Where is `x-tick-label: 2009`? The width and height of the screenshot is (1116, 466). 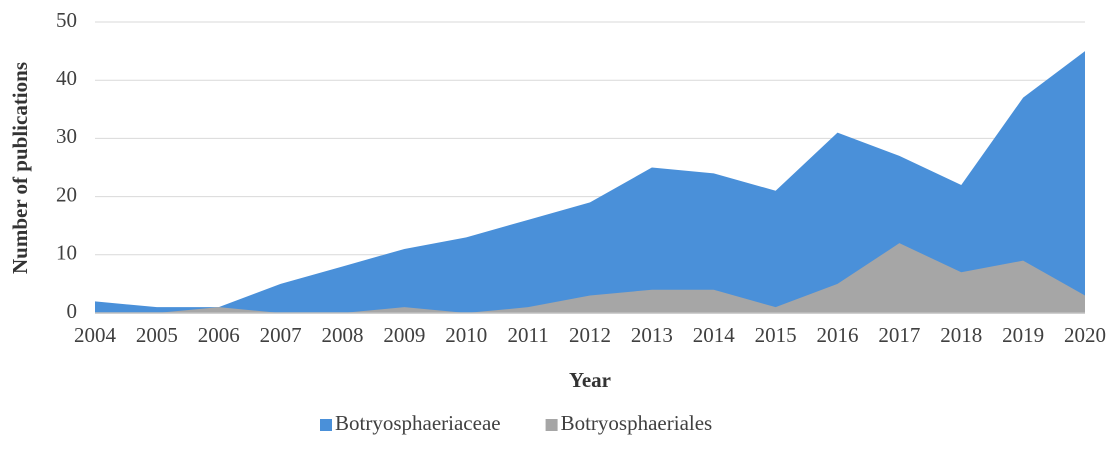
x-tick-label: 2009 is located at coordinates (404, 335).